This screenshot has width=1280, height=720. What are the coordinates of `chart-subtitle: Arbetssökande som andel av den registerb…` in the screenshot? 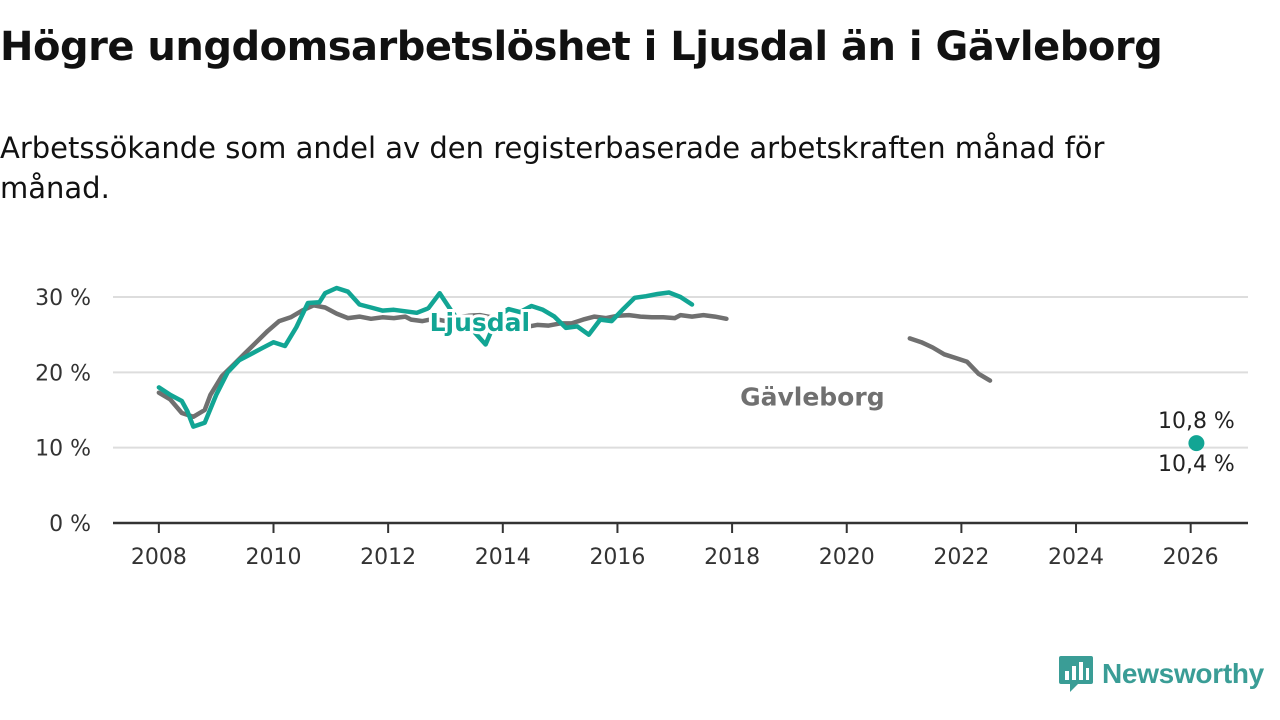 It's located at (552, 168).